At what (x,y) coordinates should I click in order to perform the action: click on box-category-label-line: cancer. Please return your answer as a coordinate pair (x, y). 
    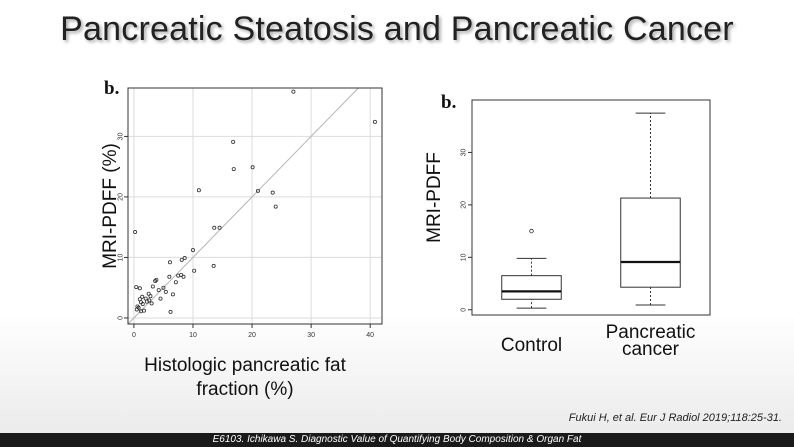
    Looking at the image, I should click on (651, 349).